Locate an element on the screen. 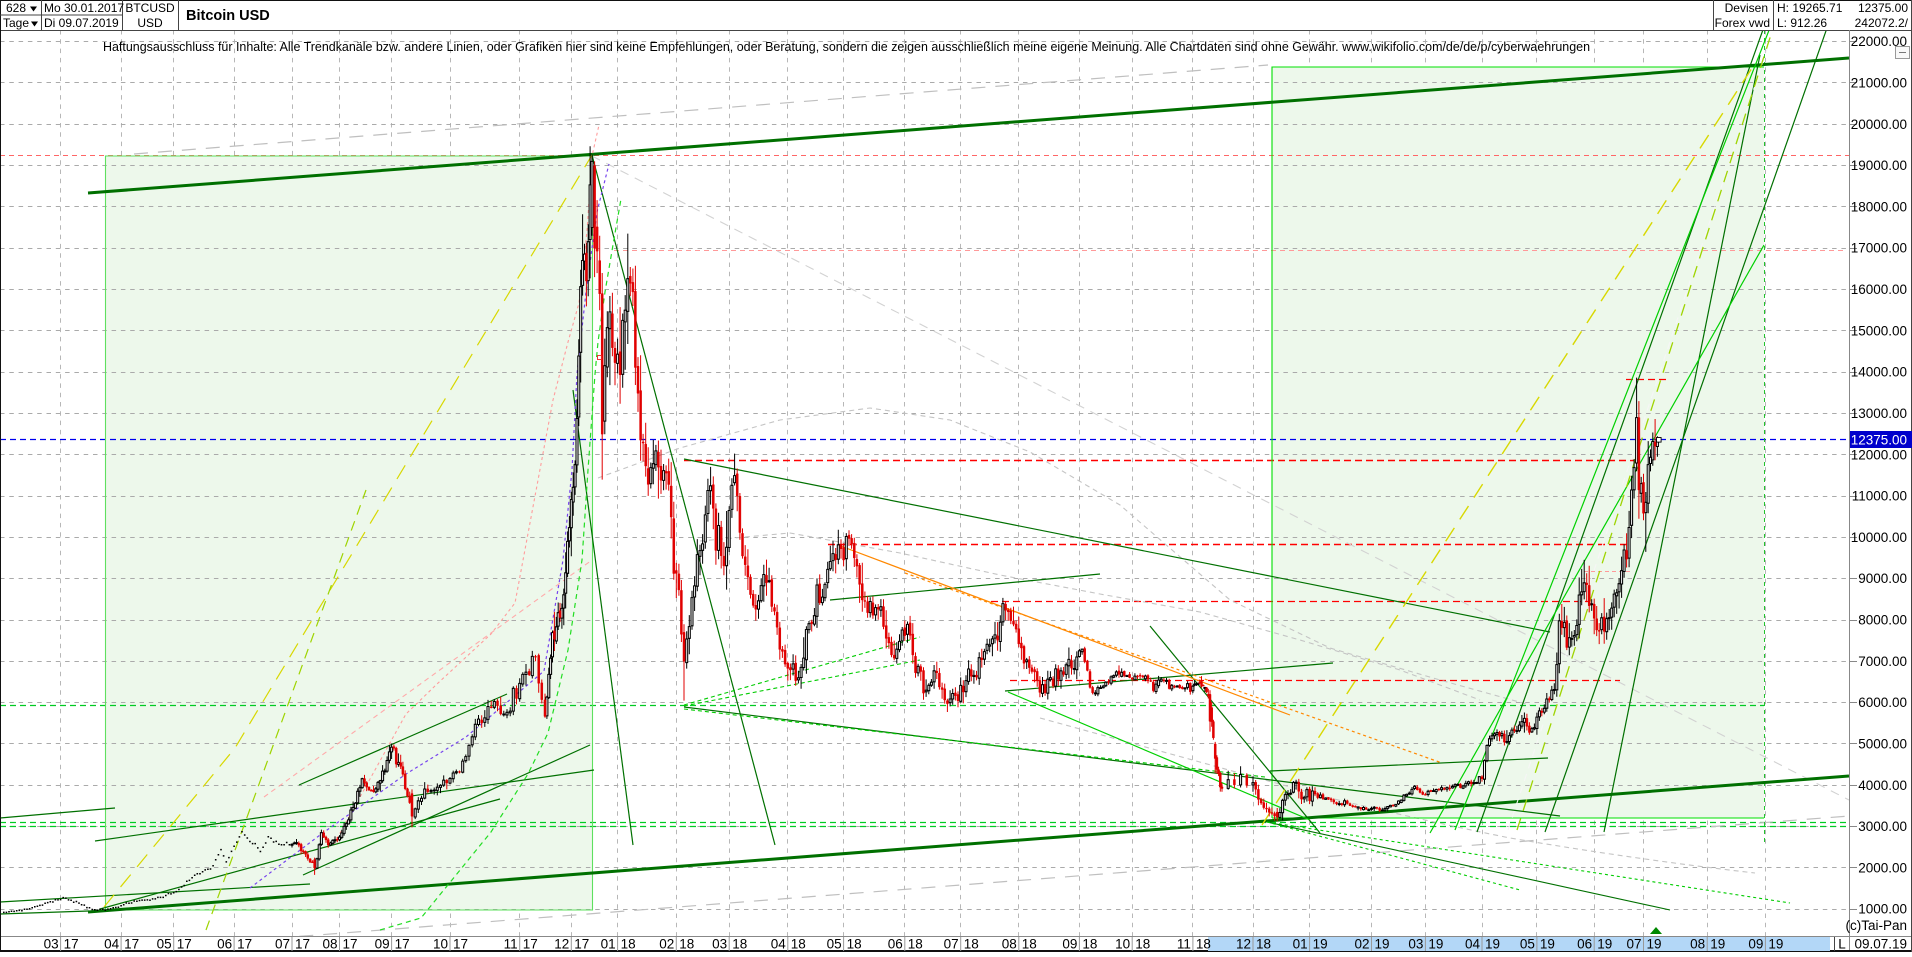  svg-text: 21000.00 is located at coordinates (1879, 82).